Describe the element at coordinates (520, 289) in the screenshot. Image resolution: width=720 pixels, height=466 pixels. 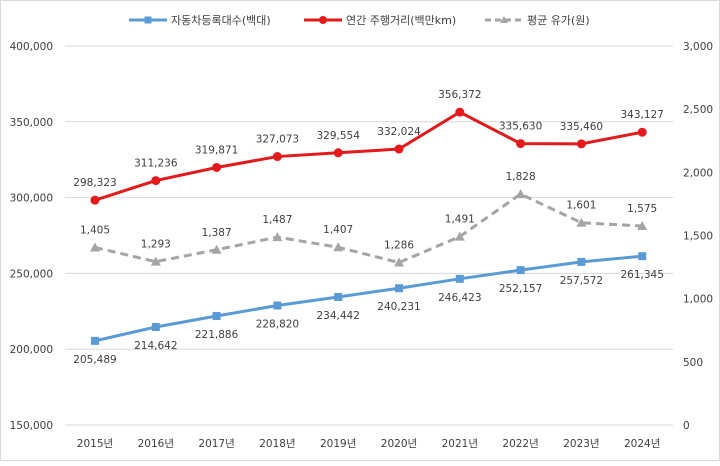
I see `data-label: 252,157` at that location.